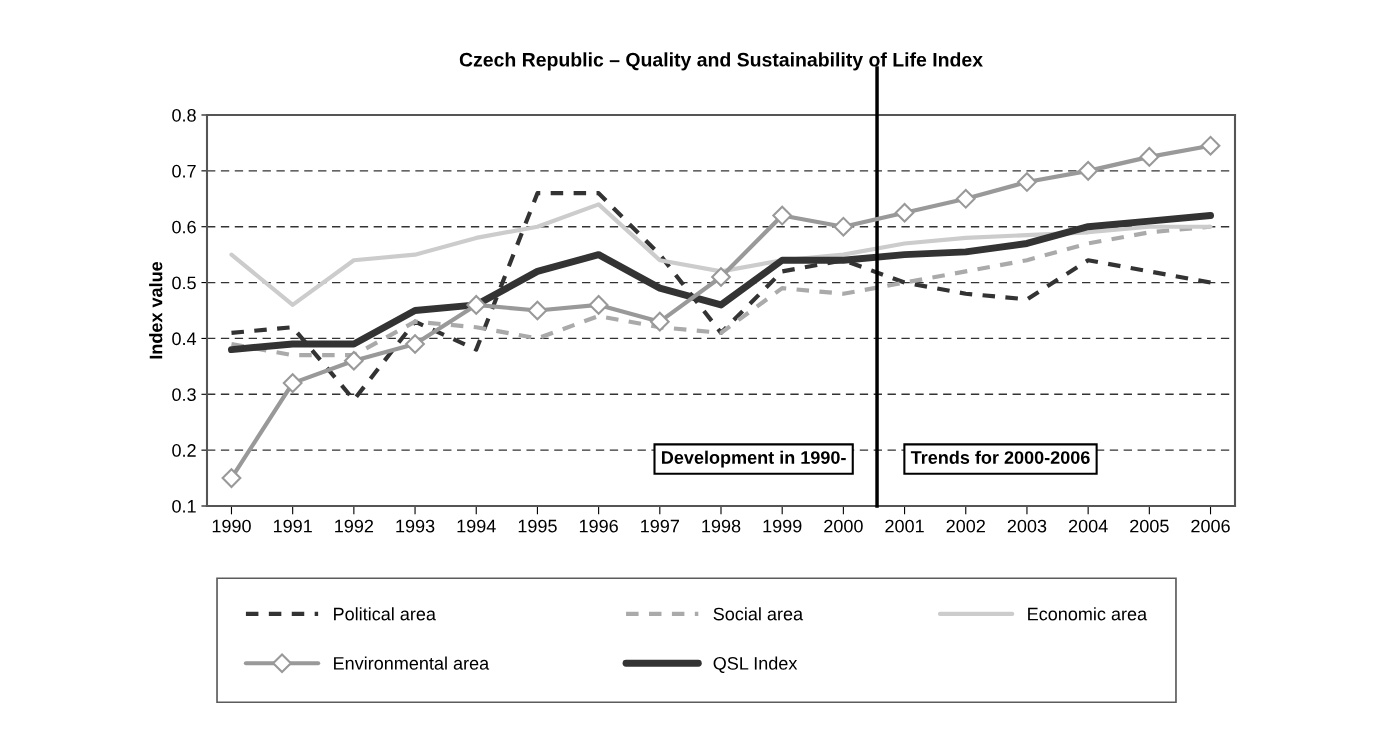 The height and width of the screenshot is (745, 1386). I want to click on annotation: Development in 1990-, so click(754, 459).